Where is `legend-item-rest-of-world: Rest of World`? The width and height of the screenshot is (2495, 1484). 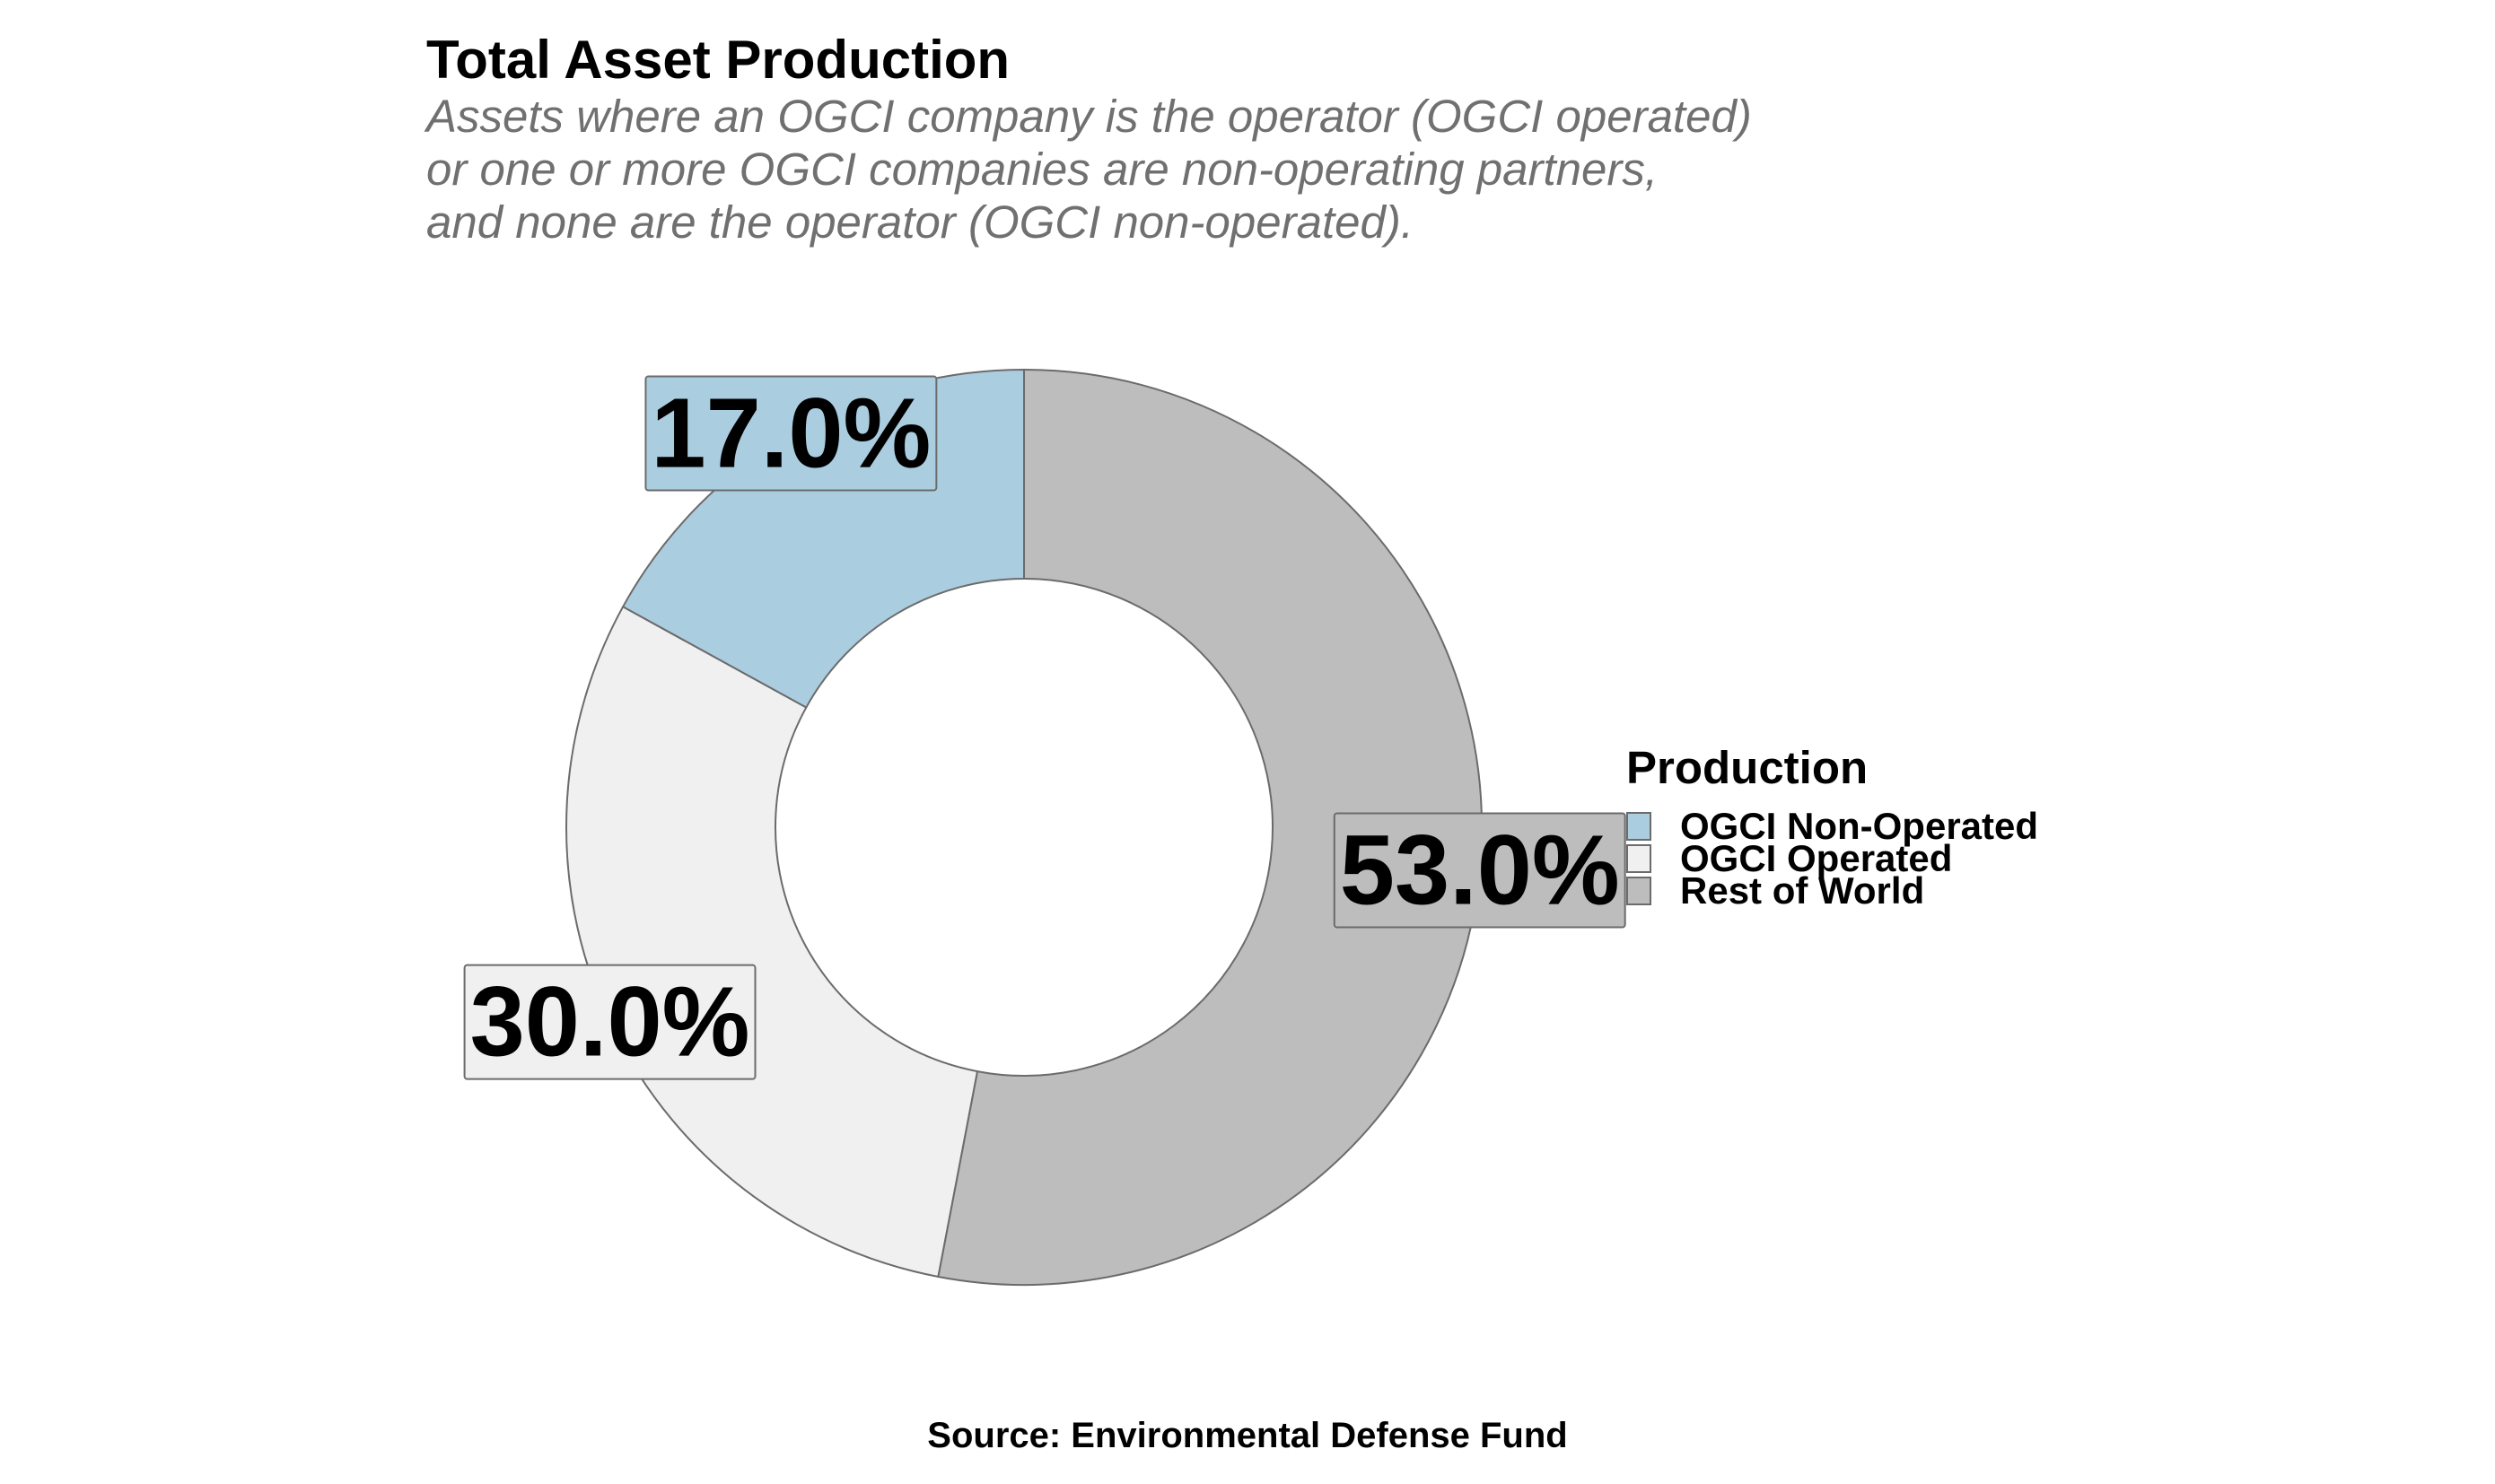 legend-item-rest-of-world: Rest of World is located at coordinates (1832, 890).